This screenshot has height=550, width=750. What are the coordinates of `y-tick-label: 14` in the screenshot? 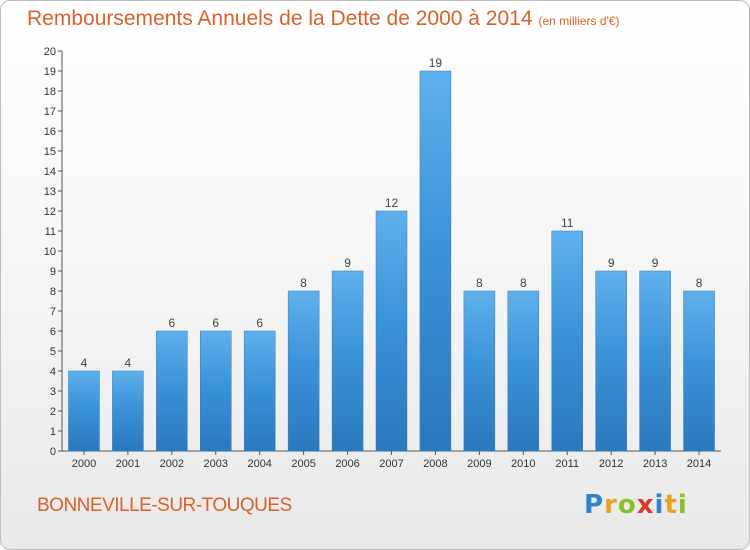 It's located at (50, 172).